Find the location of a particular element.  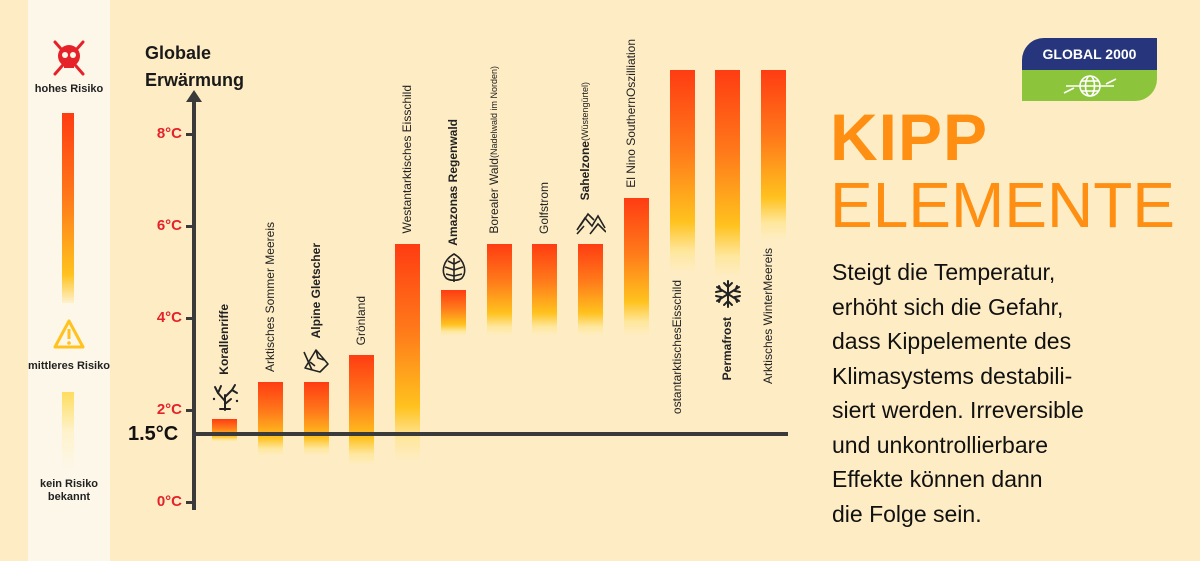

description-line: die Folge sein. is located at coordinates (907, 513).